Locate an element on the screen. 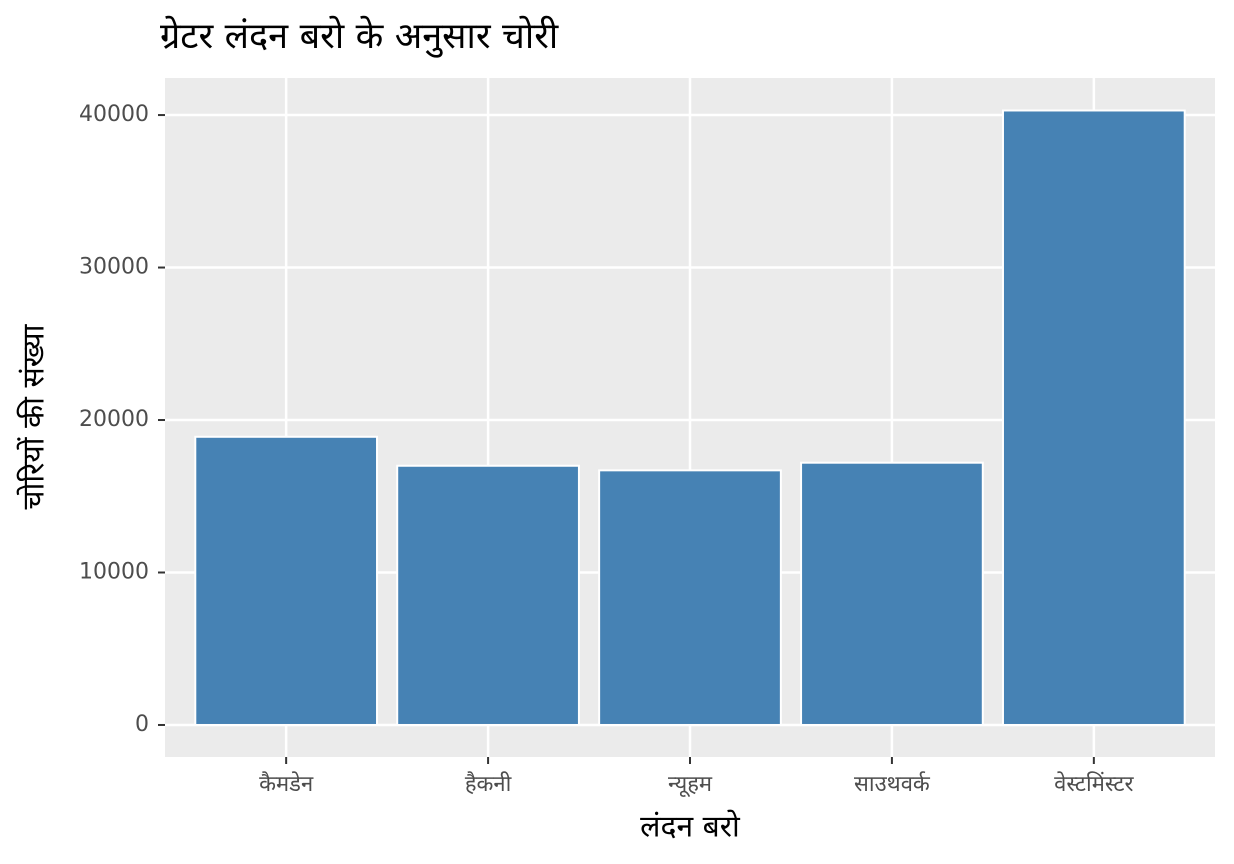 Image resolution: width=1234 pixels, height=864 pixels. y-tick-label: 30000 is located at coordinates (114, 267).